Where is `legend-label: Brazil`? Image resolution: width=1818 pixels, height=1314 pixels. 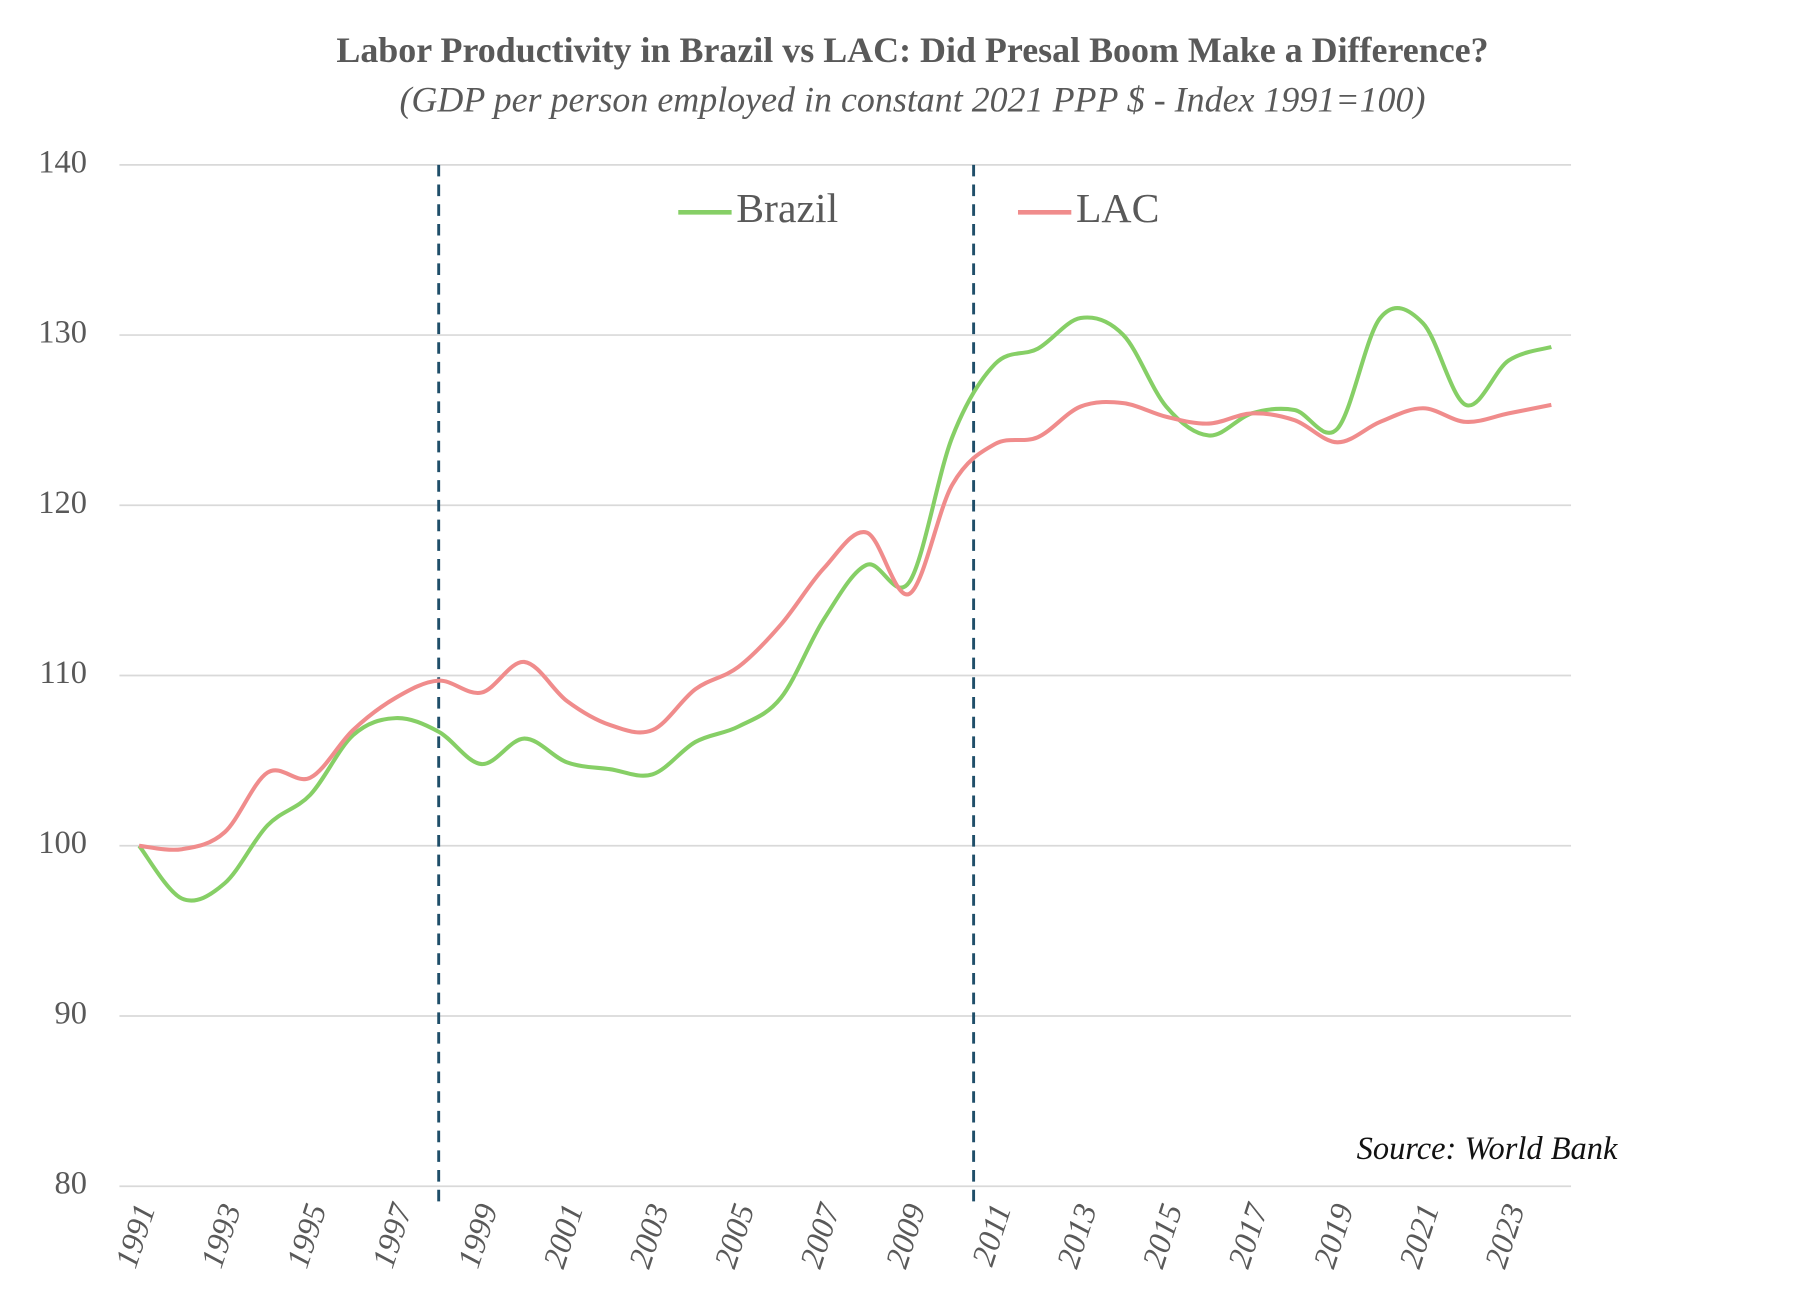 legend-label: Brazil is located at coordinates (787, 209).